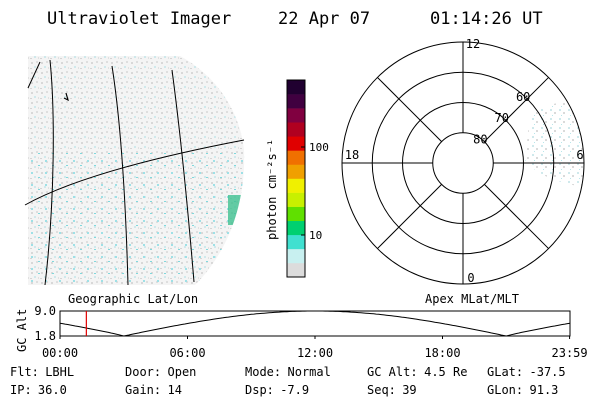 Image resolution: width=600 pixels, height=400 pixels. Describe the element at coordinates (319, 147) in the screenshot. I see `colorbar-tick-label: 100` at that location.